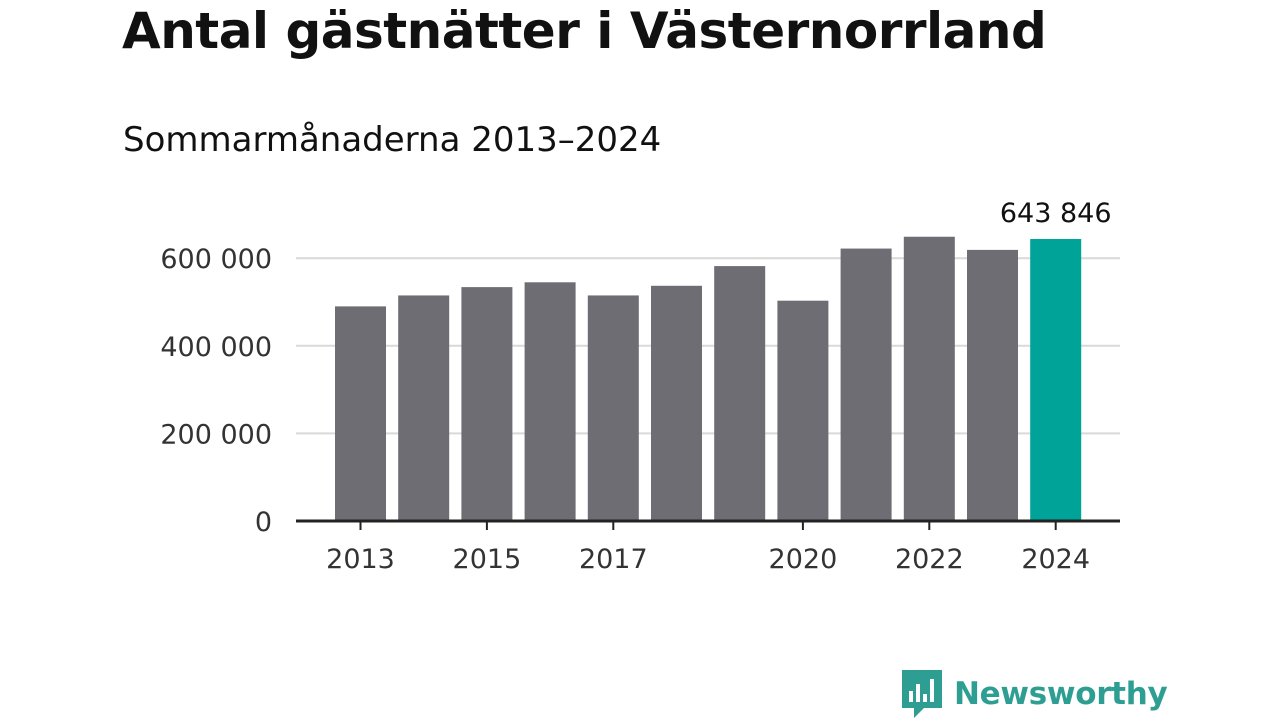 Image resolution: width=1280 pixels, height=720 pixels. Describe the element at coordinates (584, 31) in the screenshot. I see `chart-title: Antal gästnätter i Västernorrland` at that location.